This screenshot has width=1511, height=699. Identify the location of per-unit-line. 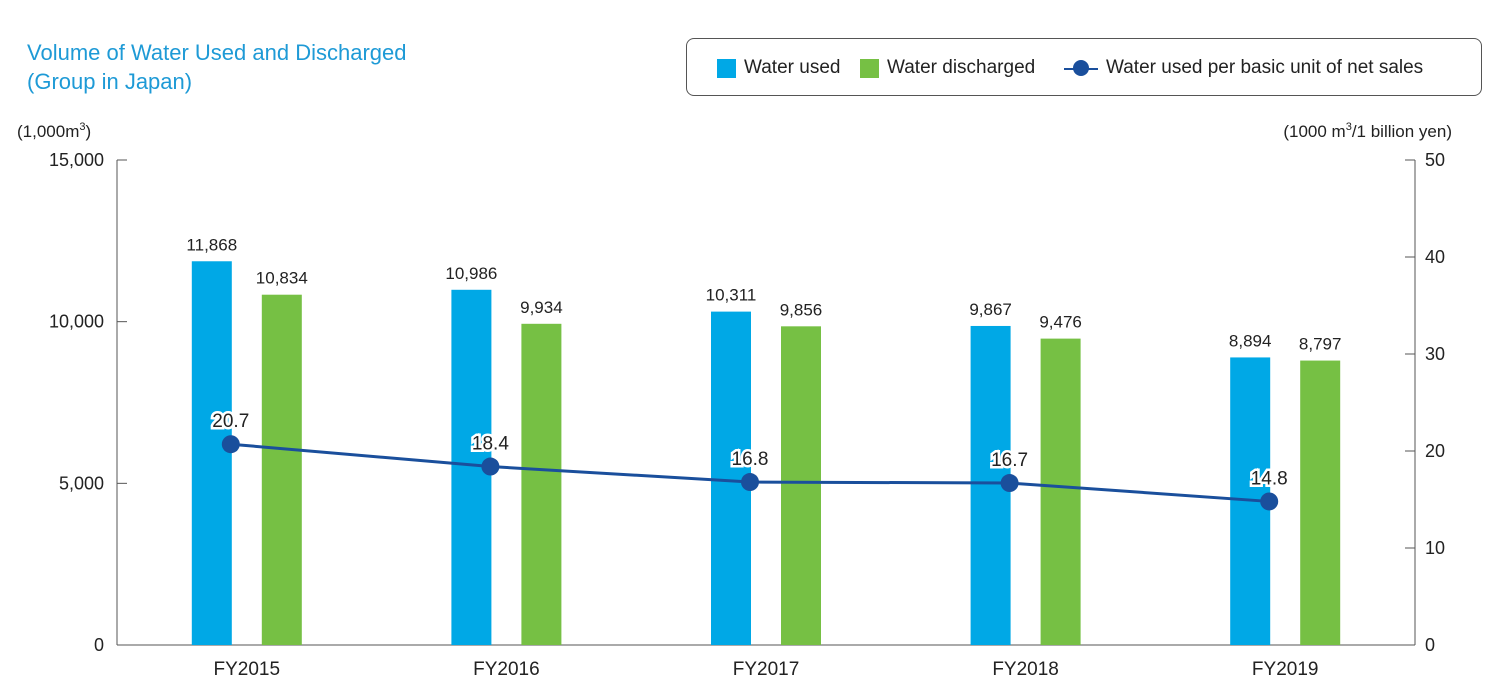
(750, 473).